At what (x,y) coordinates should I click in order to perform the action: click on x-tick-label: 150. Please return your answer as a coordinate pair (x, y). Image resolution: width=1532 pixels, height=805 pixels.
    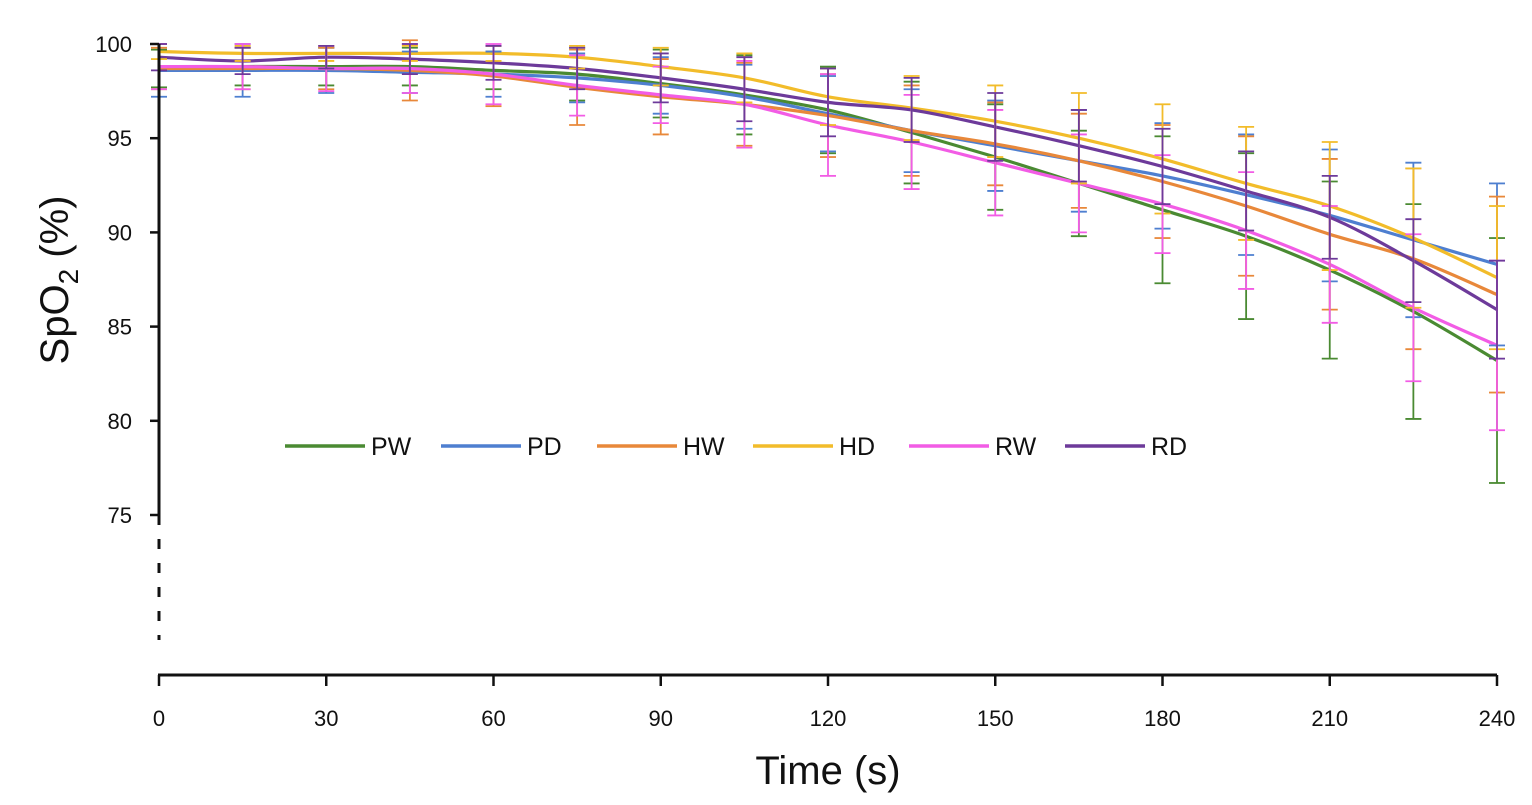
    Looking at the image, I should click on (995, 718).